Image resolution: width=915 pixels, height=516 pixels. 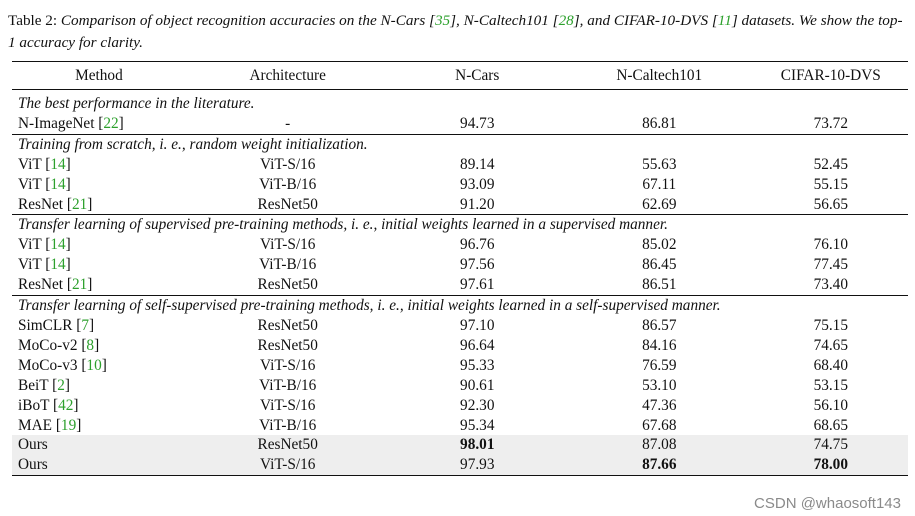 I want to click on table-row: ResNet [21] ResNet50 91.20 62.69 56.65, so click(x=460, y=205).